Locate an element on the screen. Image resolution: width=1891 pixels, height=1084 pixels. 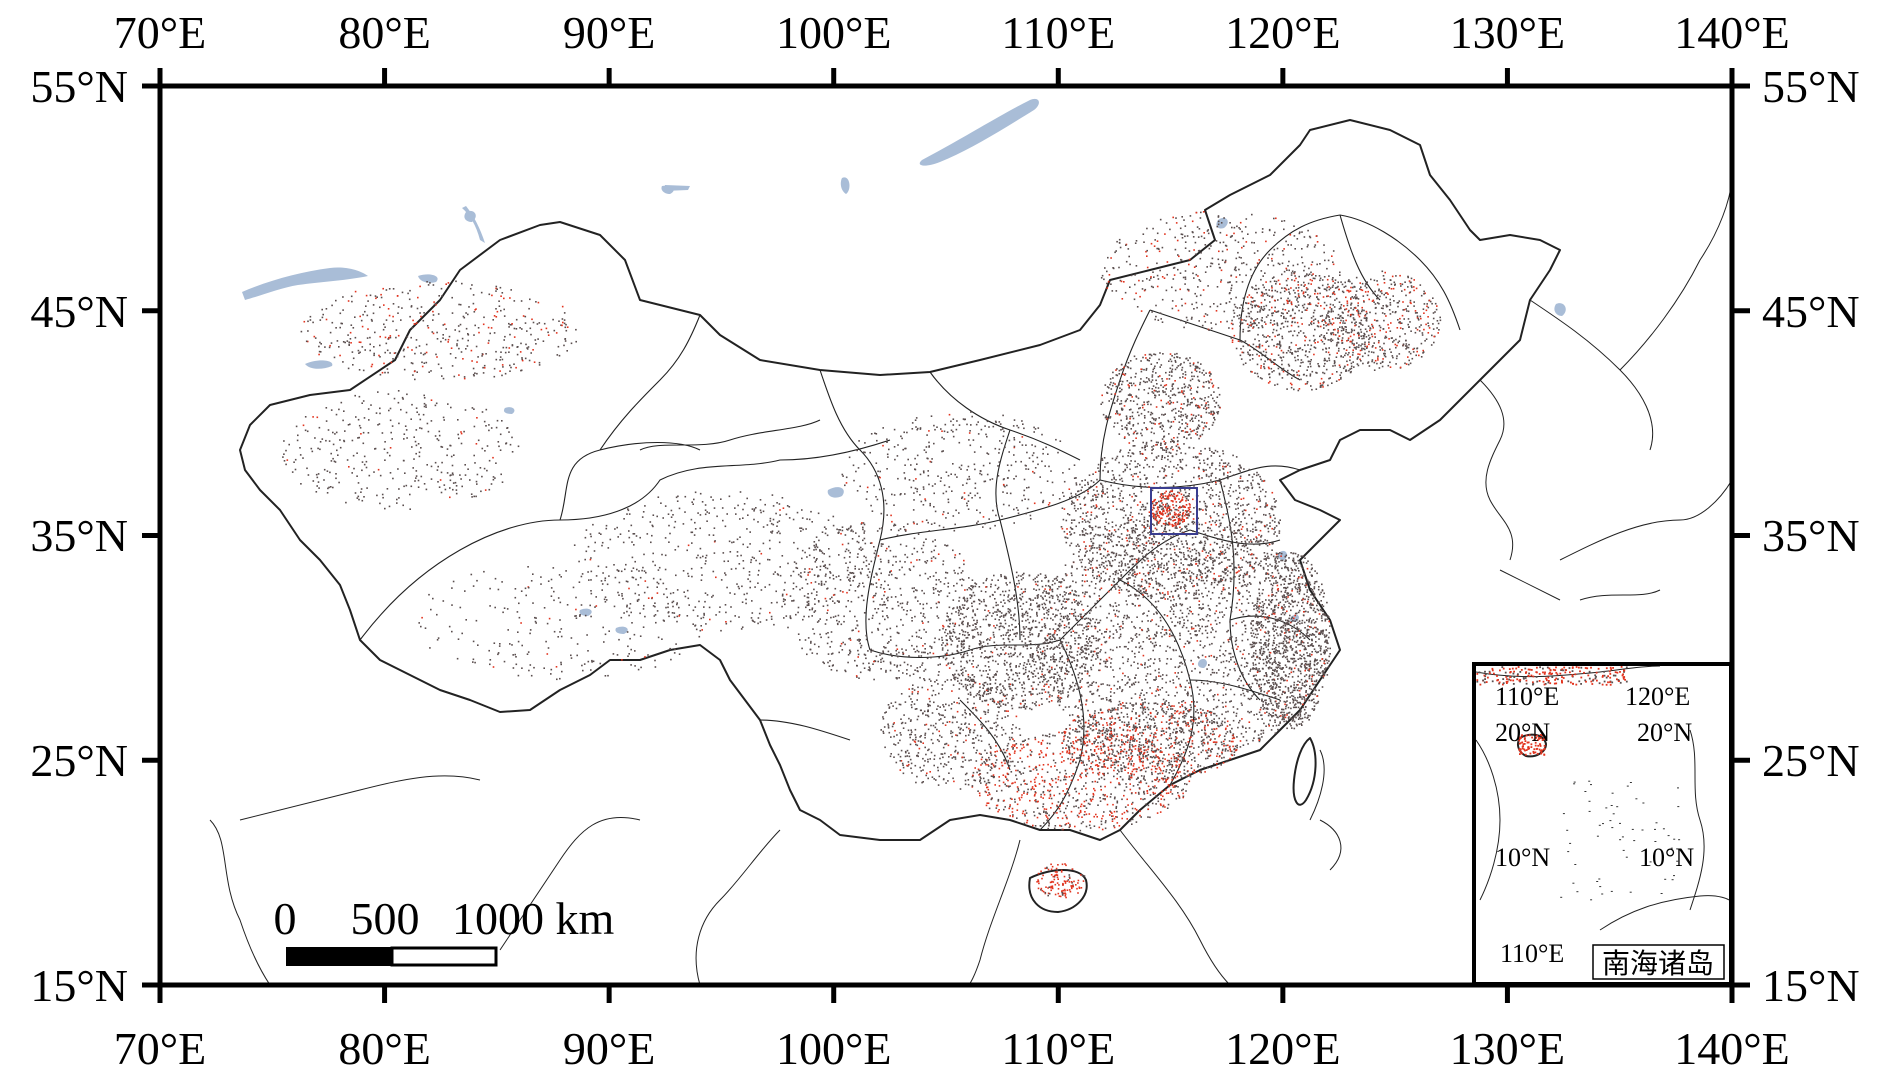
lon-label-130-bottom: 130°E is located at coordinates (1508, 1048).